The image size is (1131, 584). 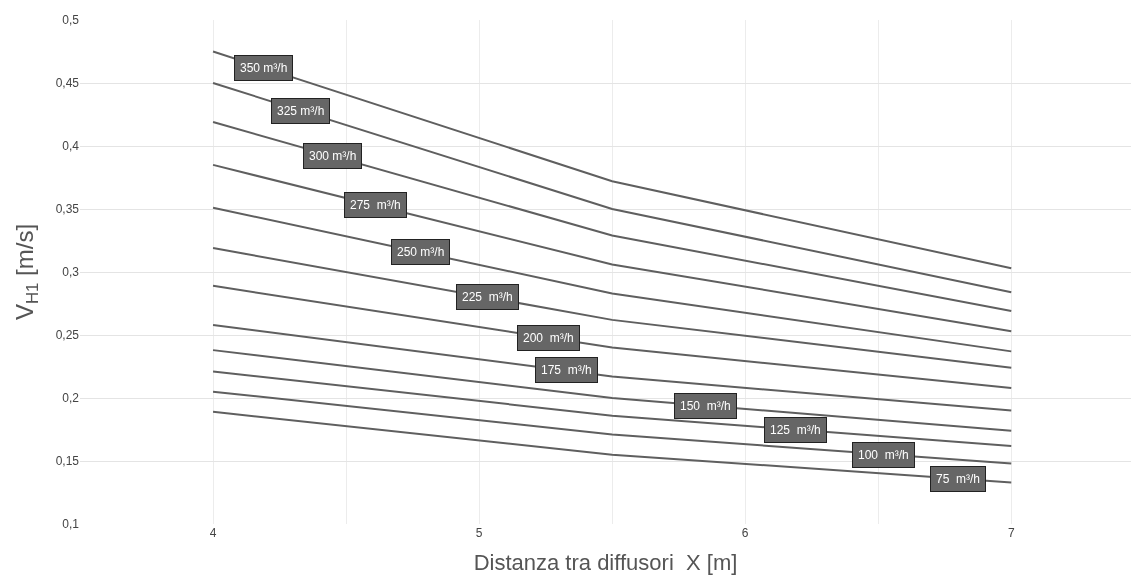 I want to click on annotation: 100 m³/h, so click(x=883, y=455).